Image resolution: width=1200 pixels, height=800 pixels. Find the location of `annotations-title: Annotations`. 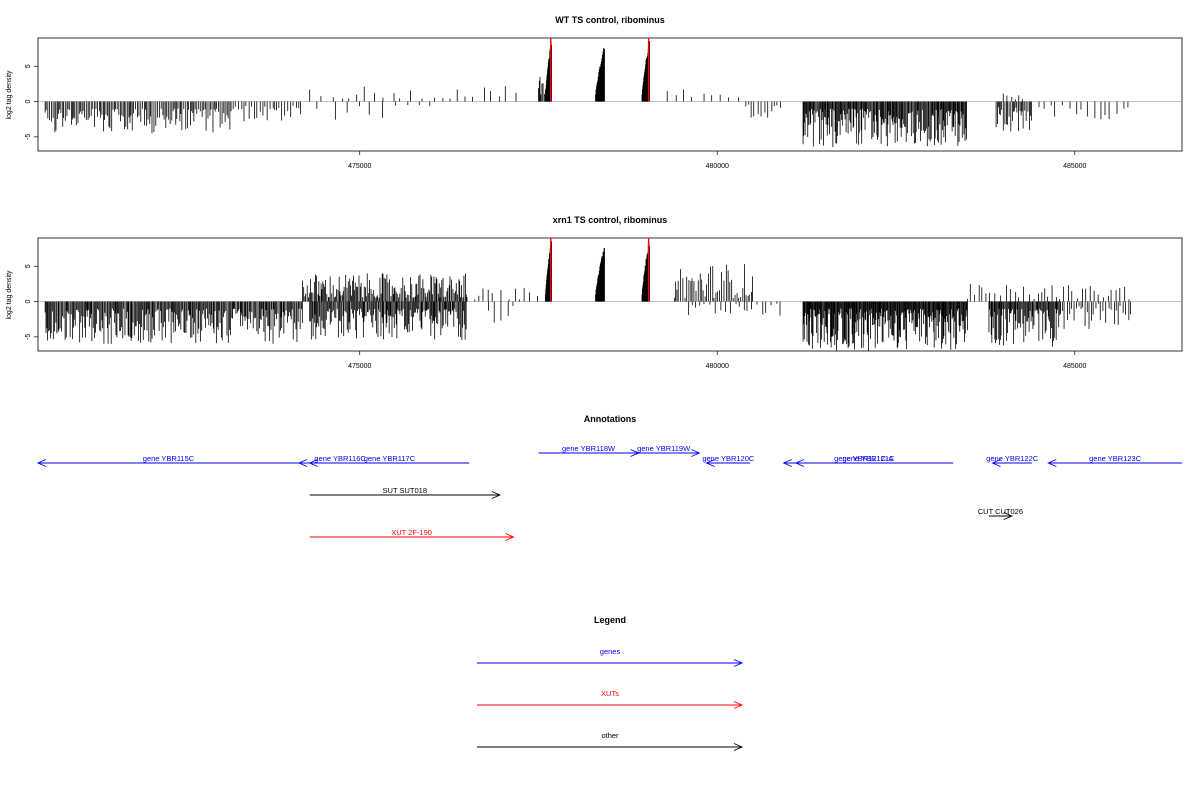

annotations-title: Annotations is located at coordinates (610, 419).